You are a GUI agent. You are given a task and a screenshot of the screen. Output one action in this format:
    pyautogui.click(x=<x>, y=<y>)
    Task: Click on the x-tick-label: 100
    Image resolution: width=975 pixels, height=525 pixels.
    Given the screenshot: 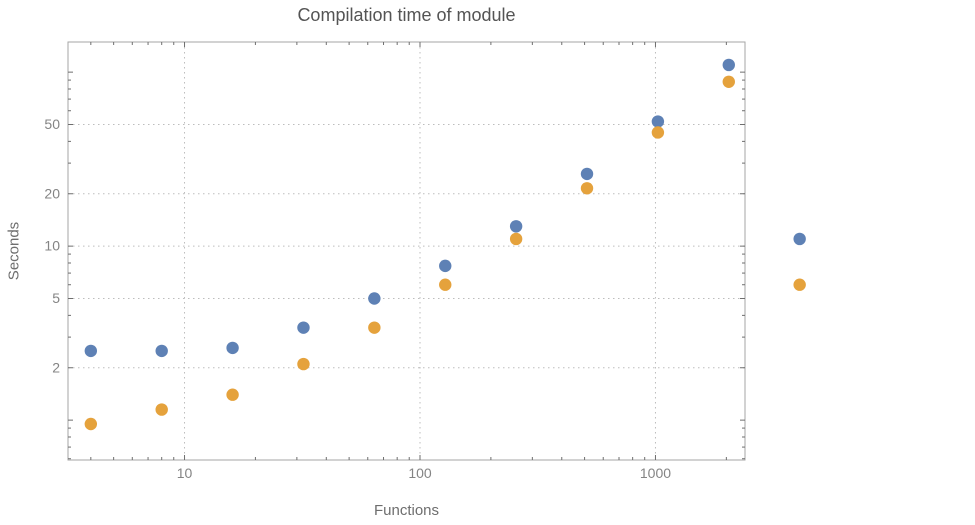 What is the action you would take?
    pyautogui.click(x=420, y=473)
    